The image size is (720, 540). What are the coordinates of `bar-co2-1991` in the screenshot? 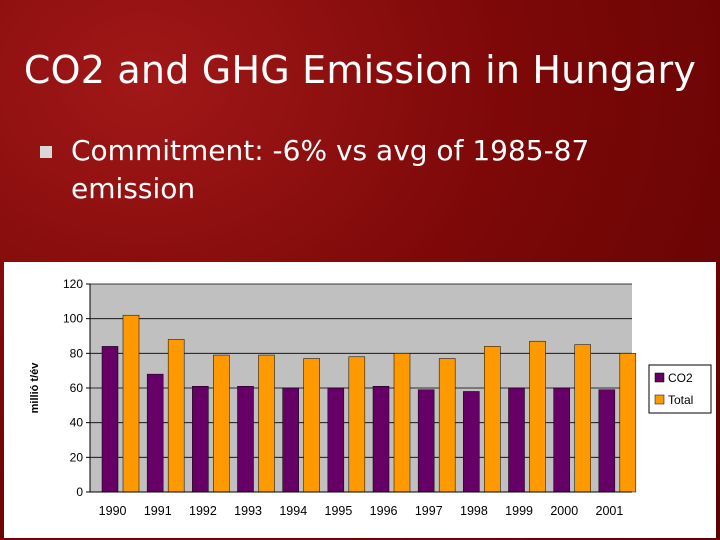 It's located at (155, 433).